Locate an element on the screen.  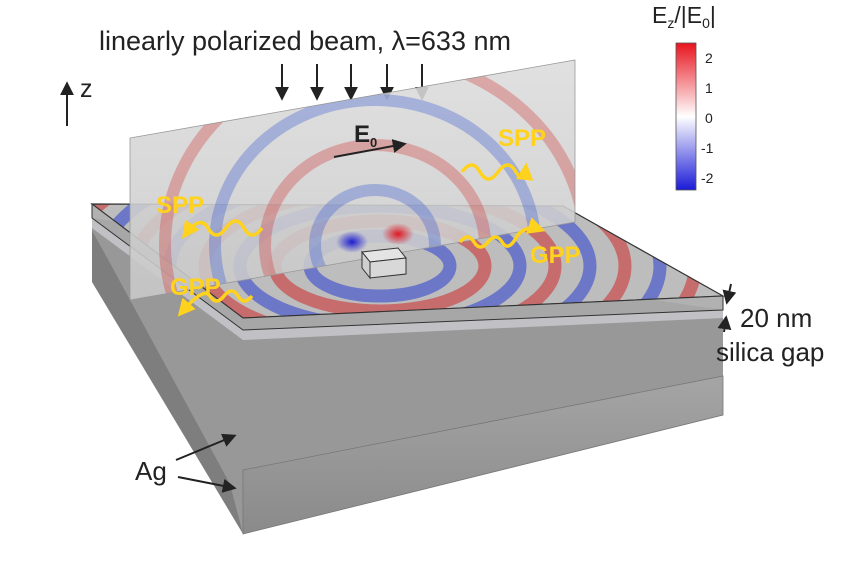
colorbar-tick-neg1: -1 is located at coordinates (707, 148).